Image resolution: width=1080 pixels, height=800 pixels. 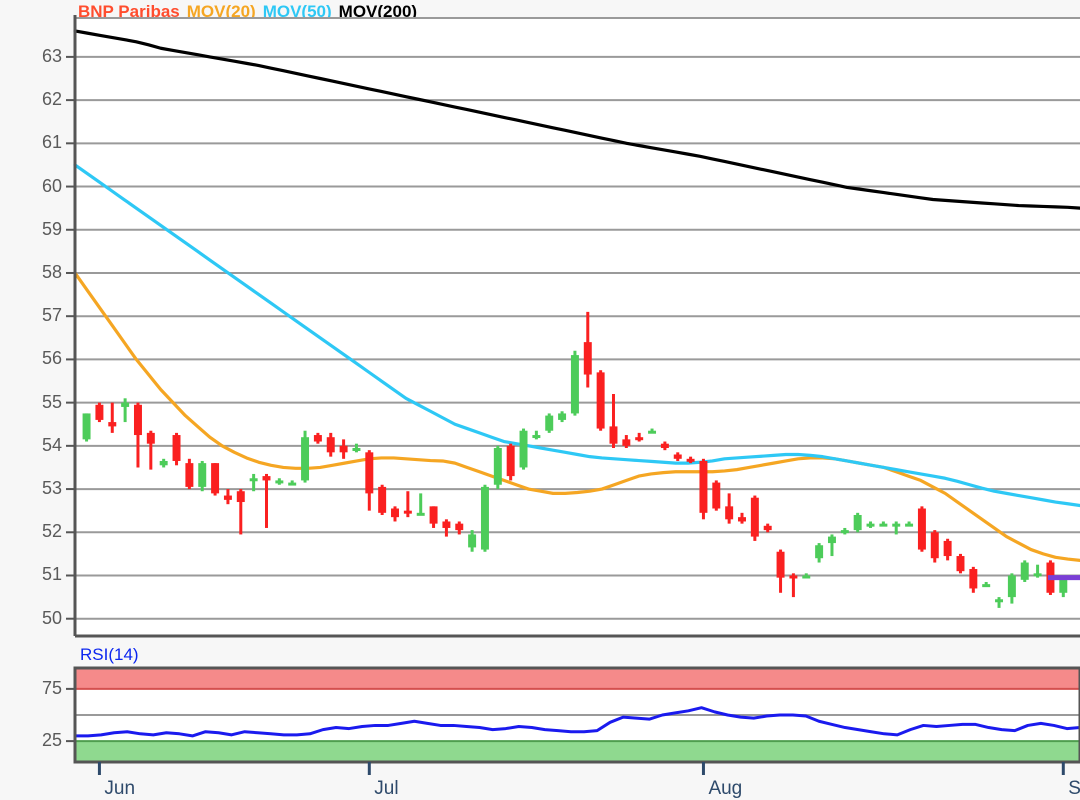 I want to click on rsi-axis-tick-label: 75, so click(x=51, y=687).